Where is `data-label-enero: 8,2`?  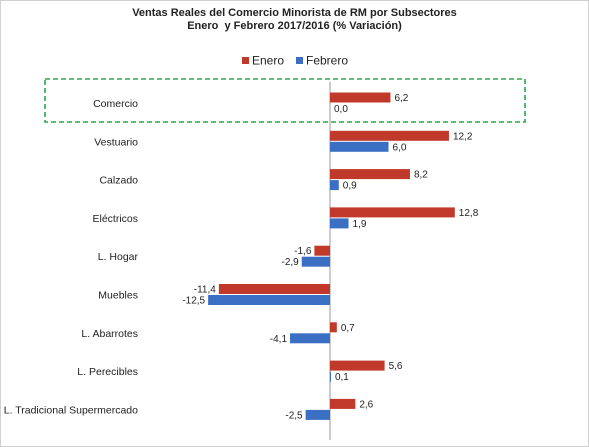
data-label-enero: 8,2 is located at coordinates (421, 175).